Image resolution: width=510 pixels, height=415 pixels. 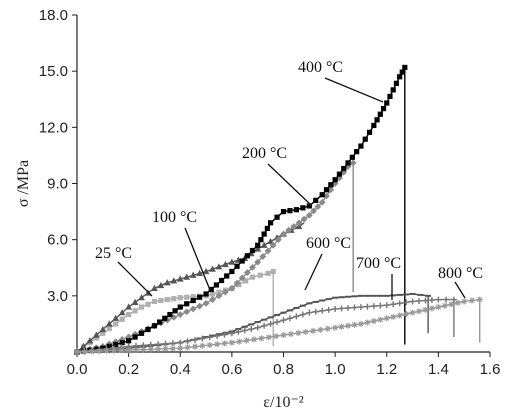 I want to click on x-tick-label: 0.0, so click(x=77, y=369).